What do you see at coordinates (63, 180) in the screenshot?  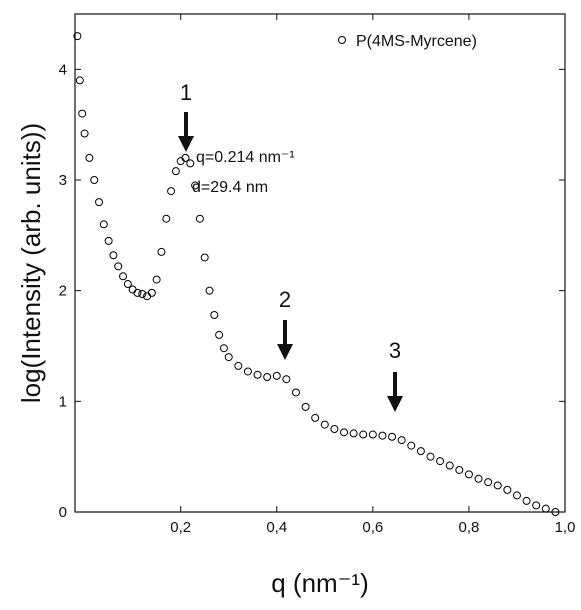 I see `y-tick-label: 3` at bounding box center [63, 180].